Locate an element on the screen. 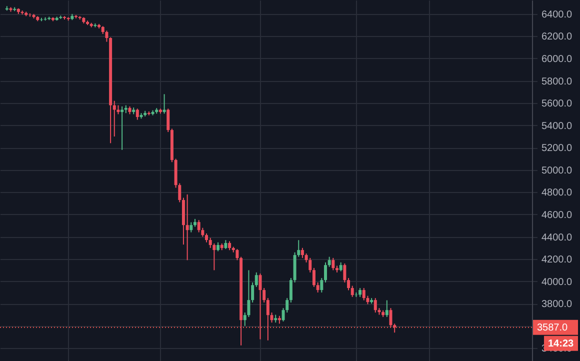 The width and height of the screenshot is (580, 361). y-tick-label: 6000.0 is located at coordinates (557, 59).